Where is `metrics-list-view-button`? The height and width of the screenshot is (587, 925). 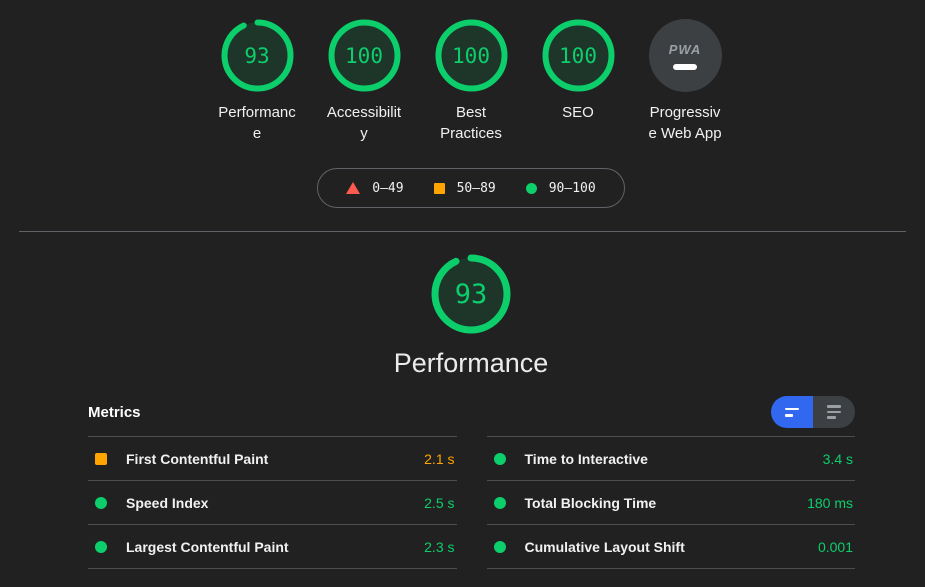
metrics-list-view-button is located at coordinates (834, 412).